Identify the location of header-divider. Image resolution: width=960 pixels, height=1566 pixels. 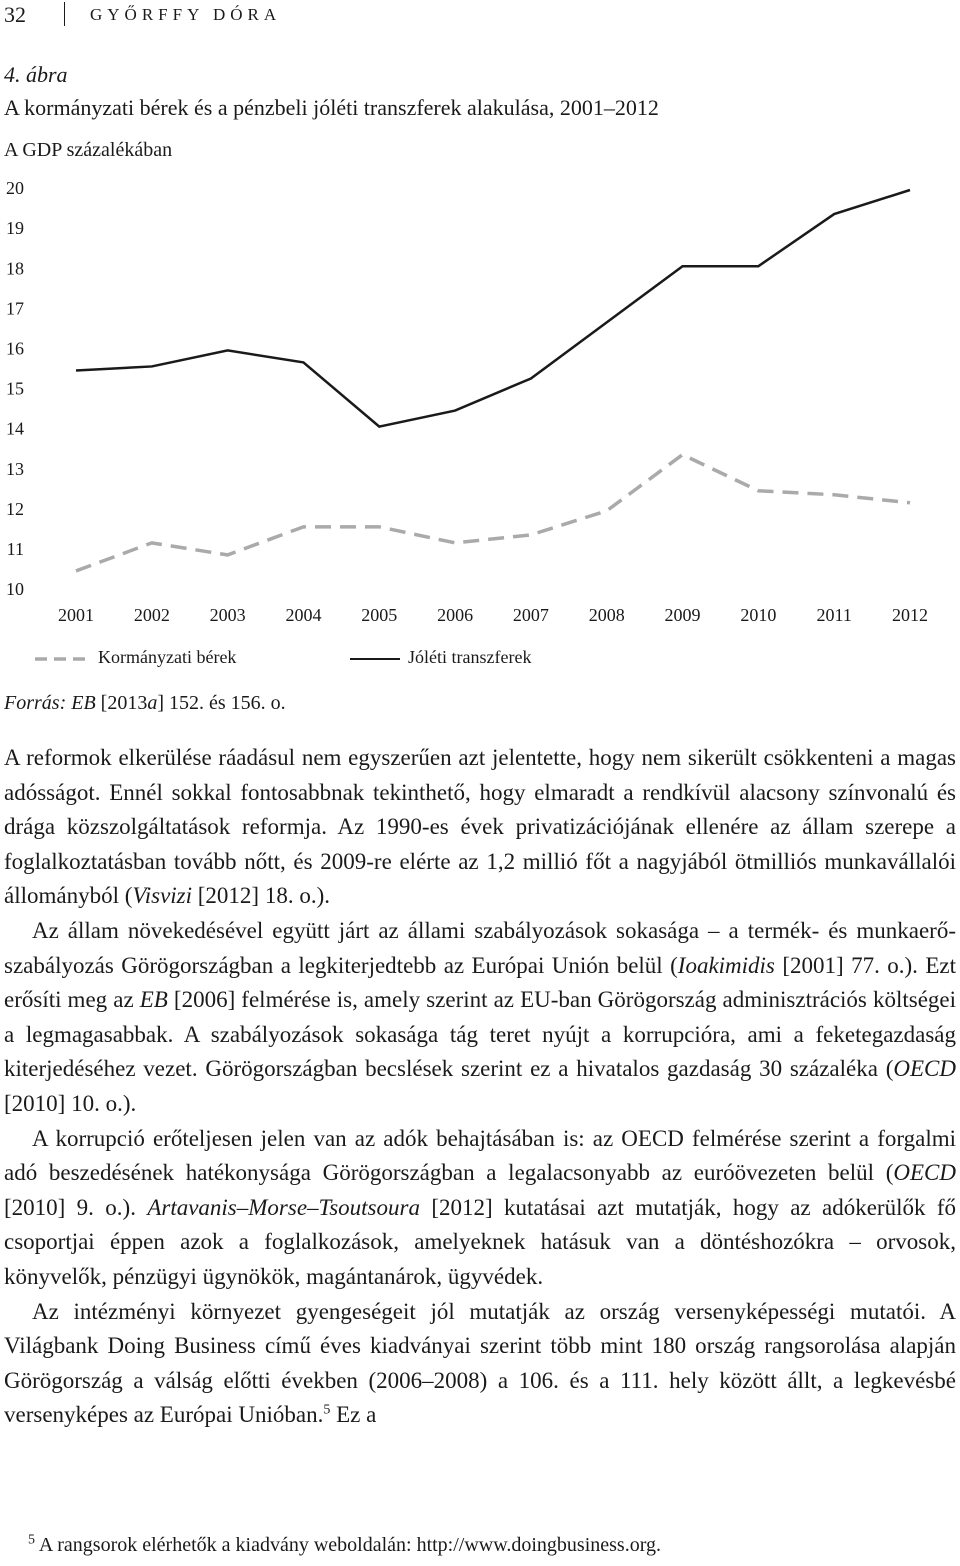
(64, 14).